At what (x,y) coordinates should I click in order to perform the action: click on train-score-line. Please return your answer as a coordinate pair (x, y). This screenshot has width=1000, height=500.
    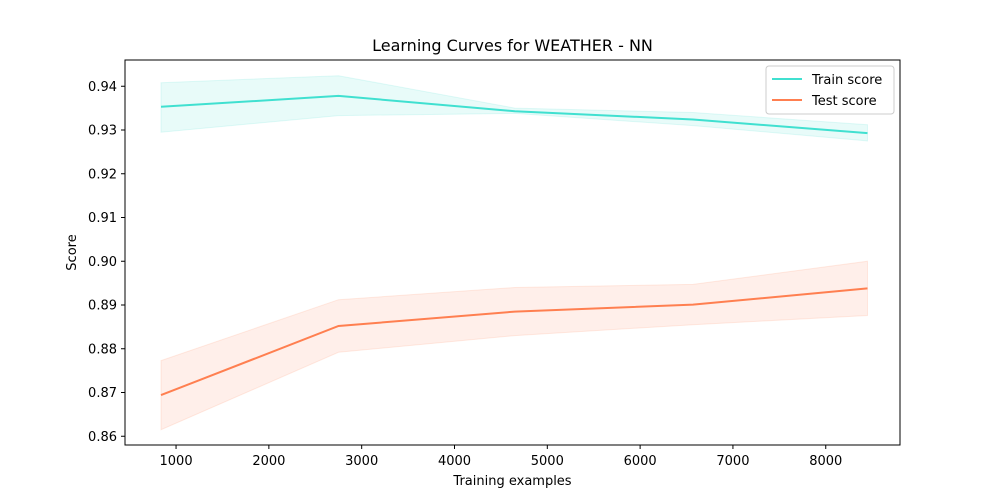
    Looking at the image, I should click on (514, 114).